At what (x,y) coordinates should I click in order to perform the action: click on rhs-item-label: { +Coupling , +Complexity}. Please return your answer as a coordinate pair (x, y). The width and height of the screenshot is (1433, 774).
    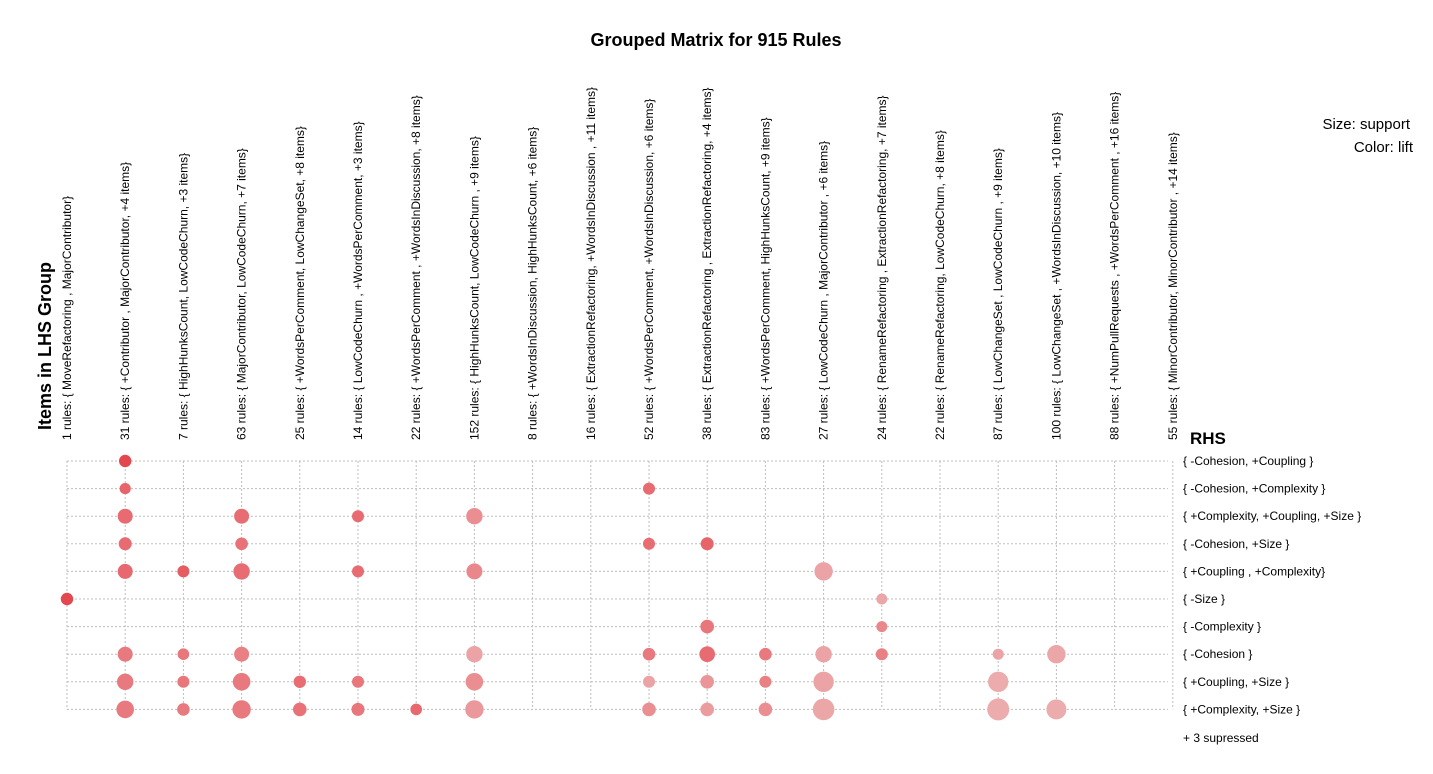
    Looking at the image, I should click on (1254, 571).